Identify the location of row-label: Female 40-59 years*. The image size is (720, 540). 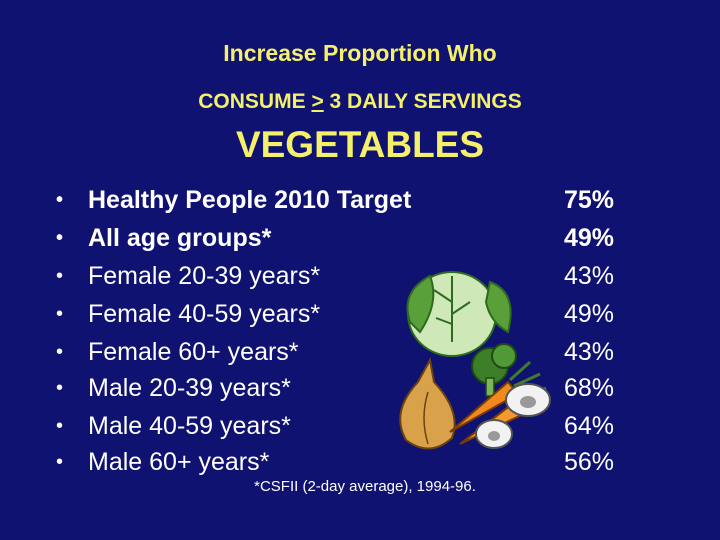
(204, 314).